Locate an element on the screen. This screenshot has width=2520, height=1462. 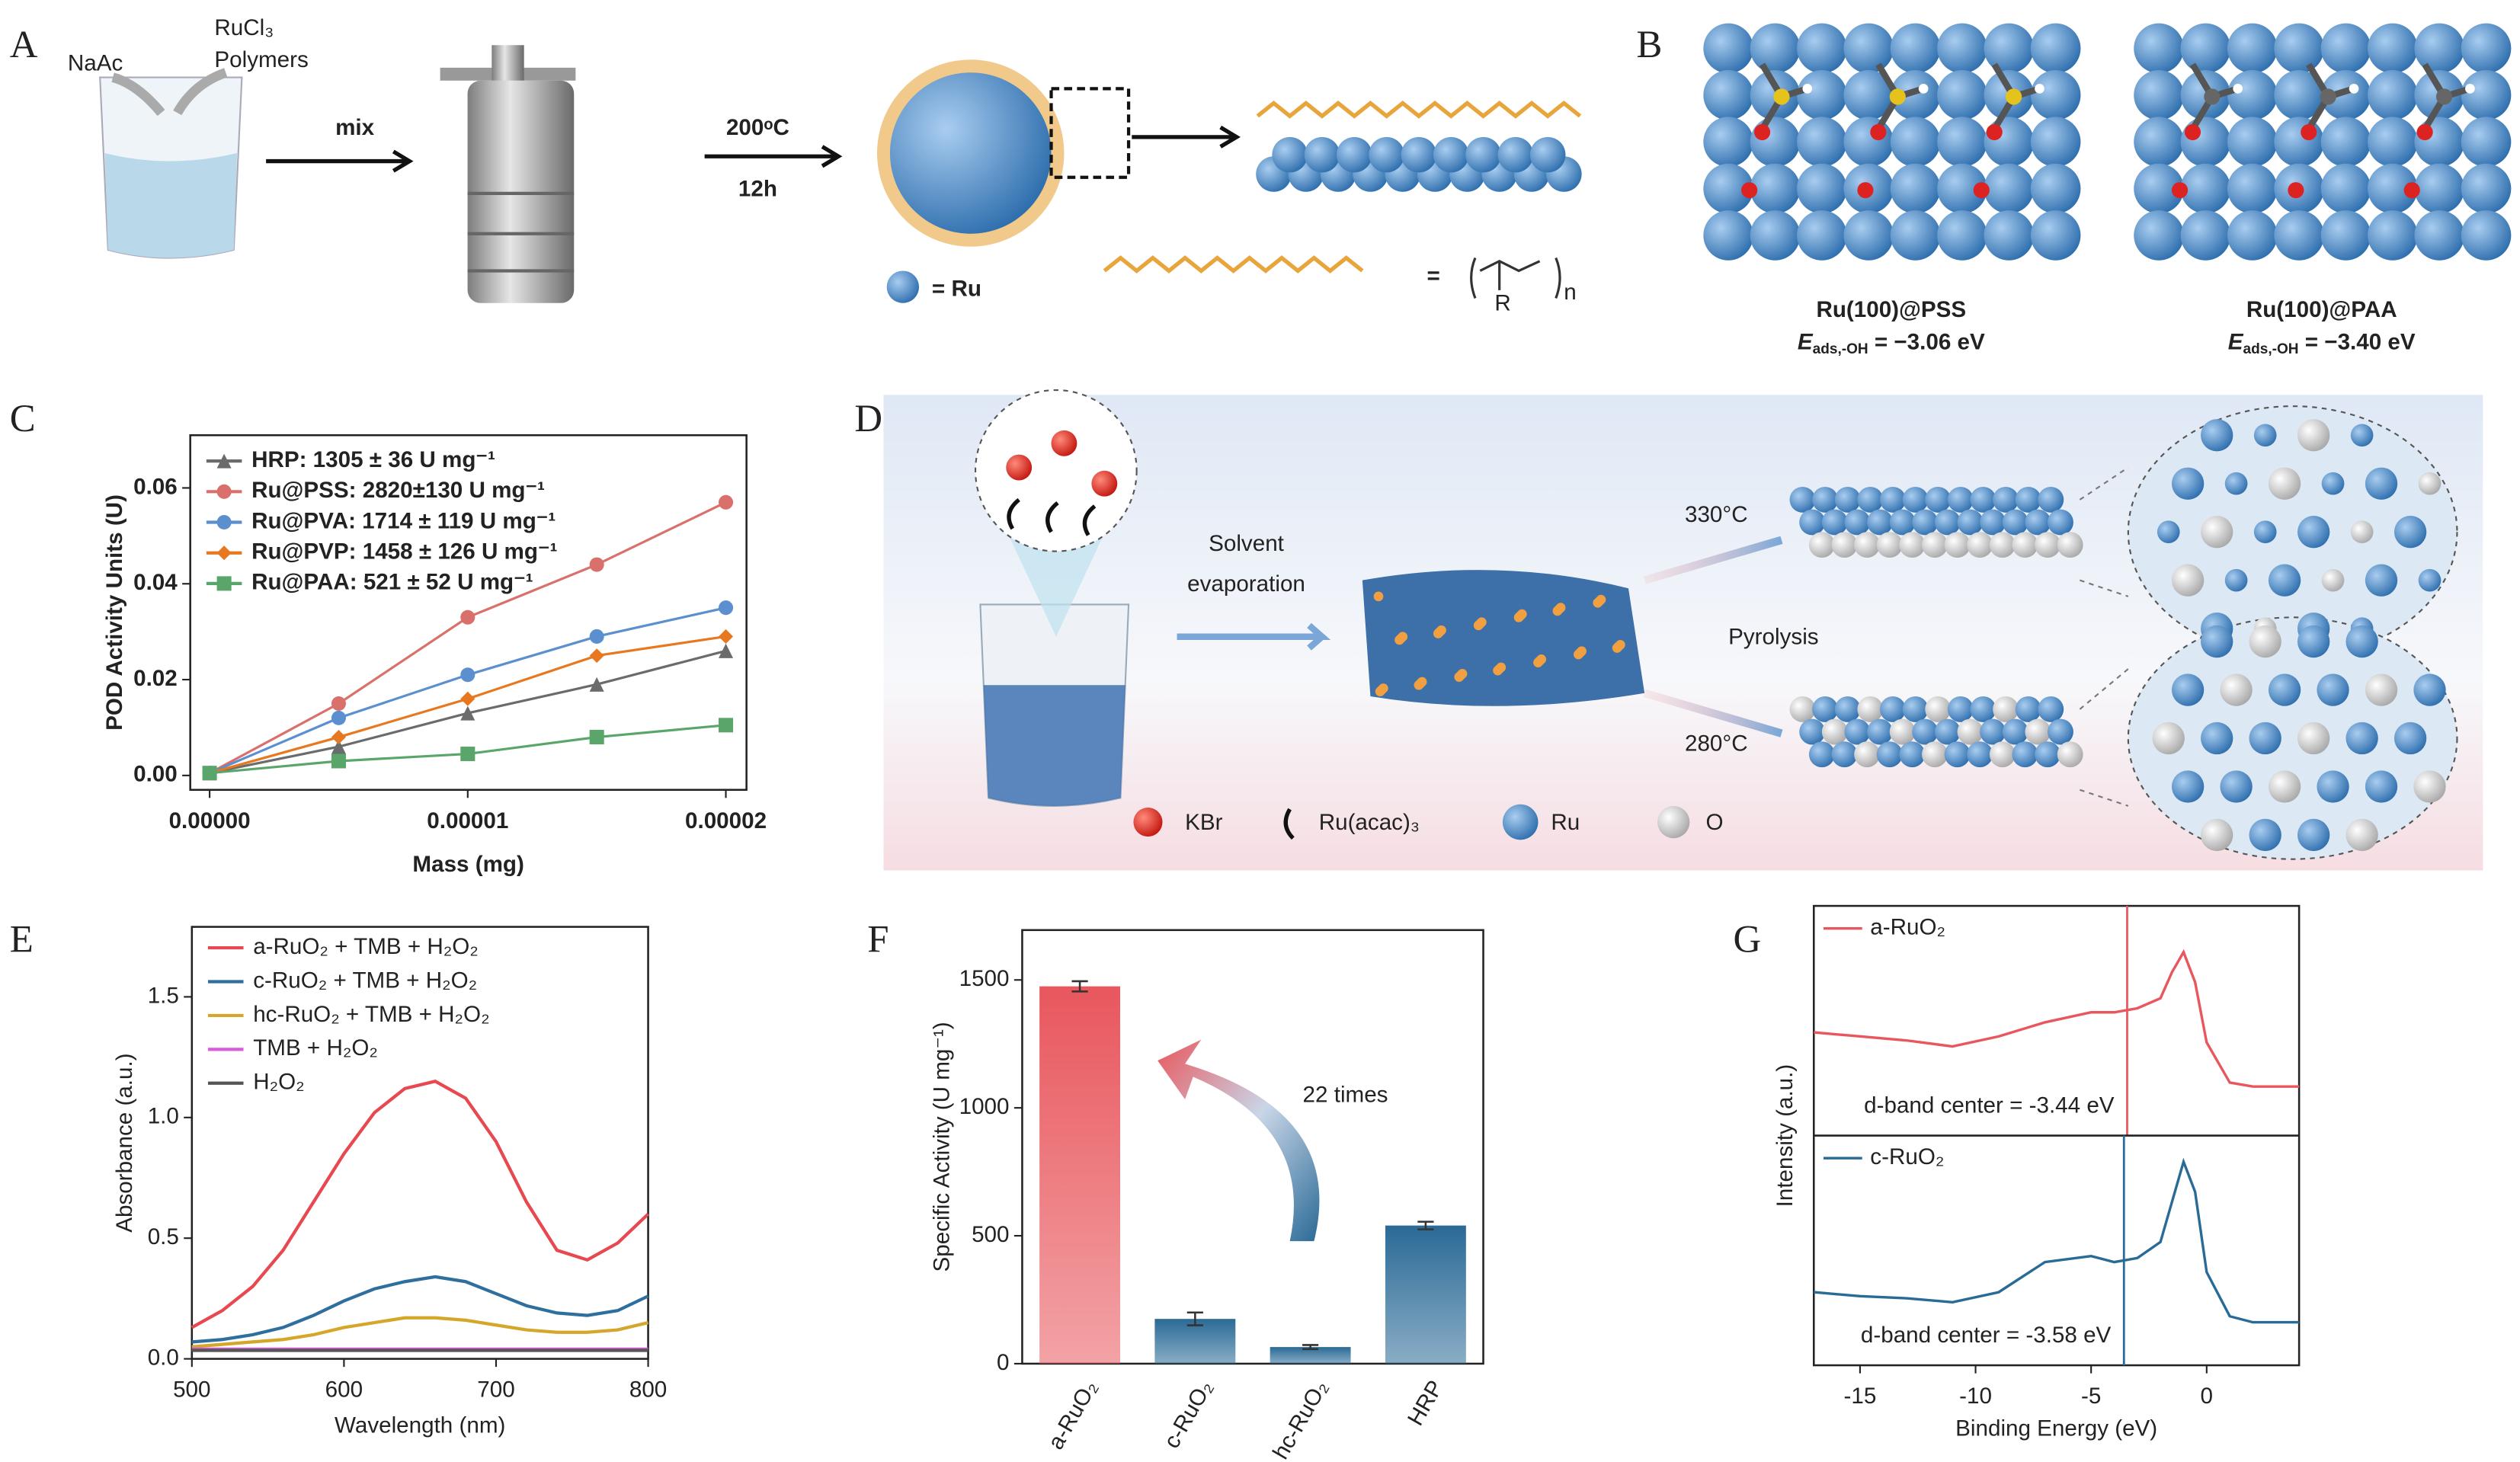
legend-label: HRP: 1305 ± 36 U mg⁻¹ is located at coordinates (373, 460).